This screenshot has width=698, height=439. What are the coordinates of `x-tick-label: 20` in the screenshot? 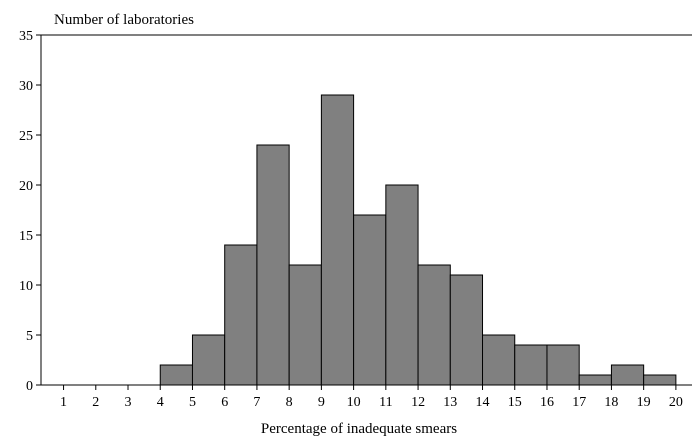 It's located at (676, 402).